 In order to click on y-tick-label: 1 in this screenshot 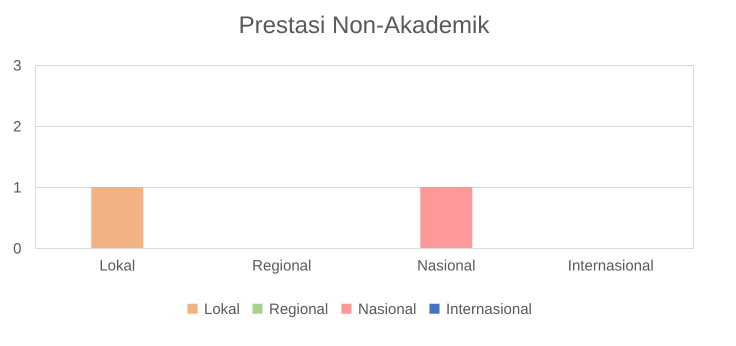, I will do `click(17, 188)`.